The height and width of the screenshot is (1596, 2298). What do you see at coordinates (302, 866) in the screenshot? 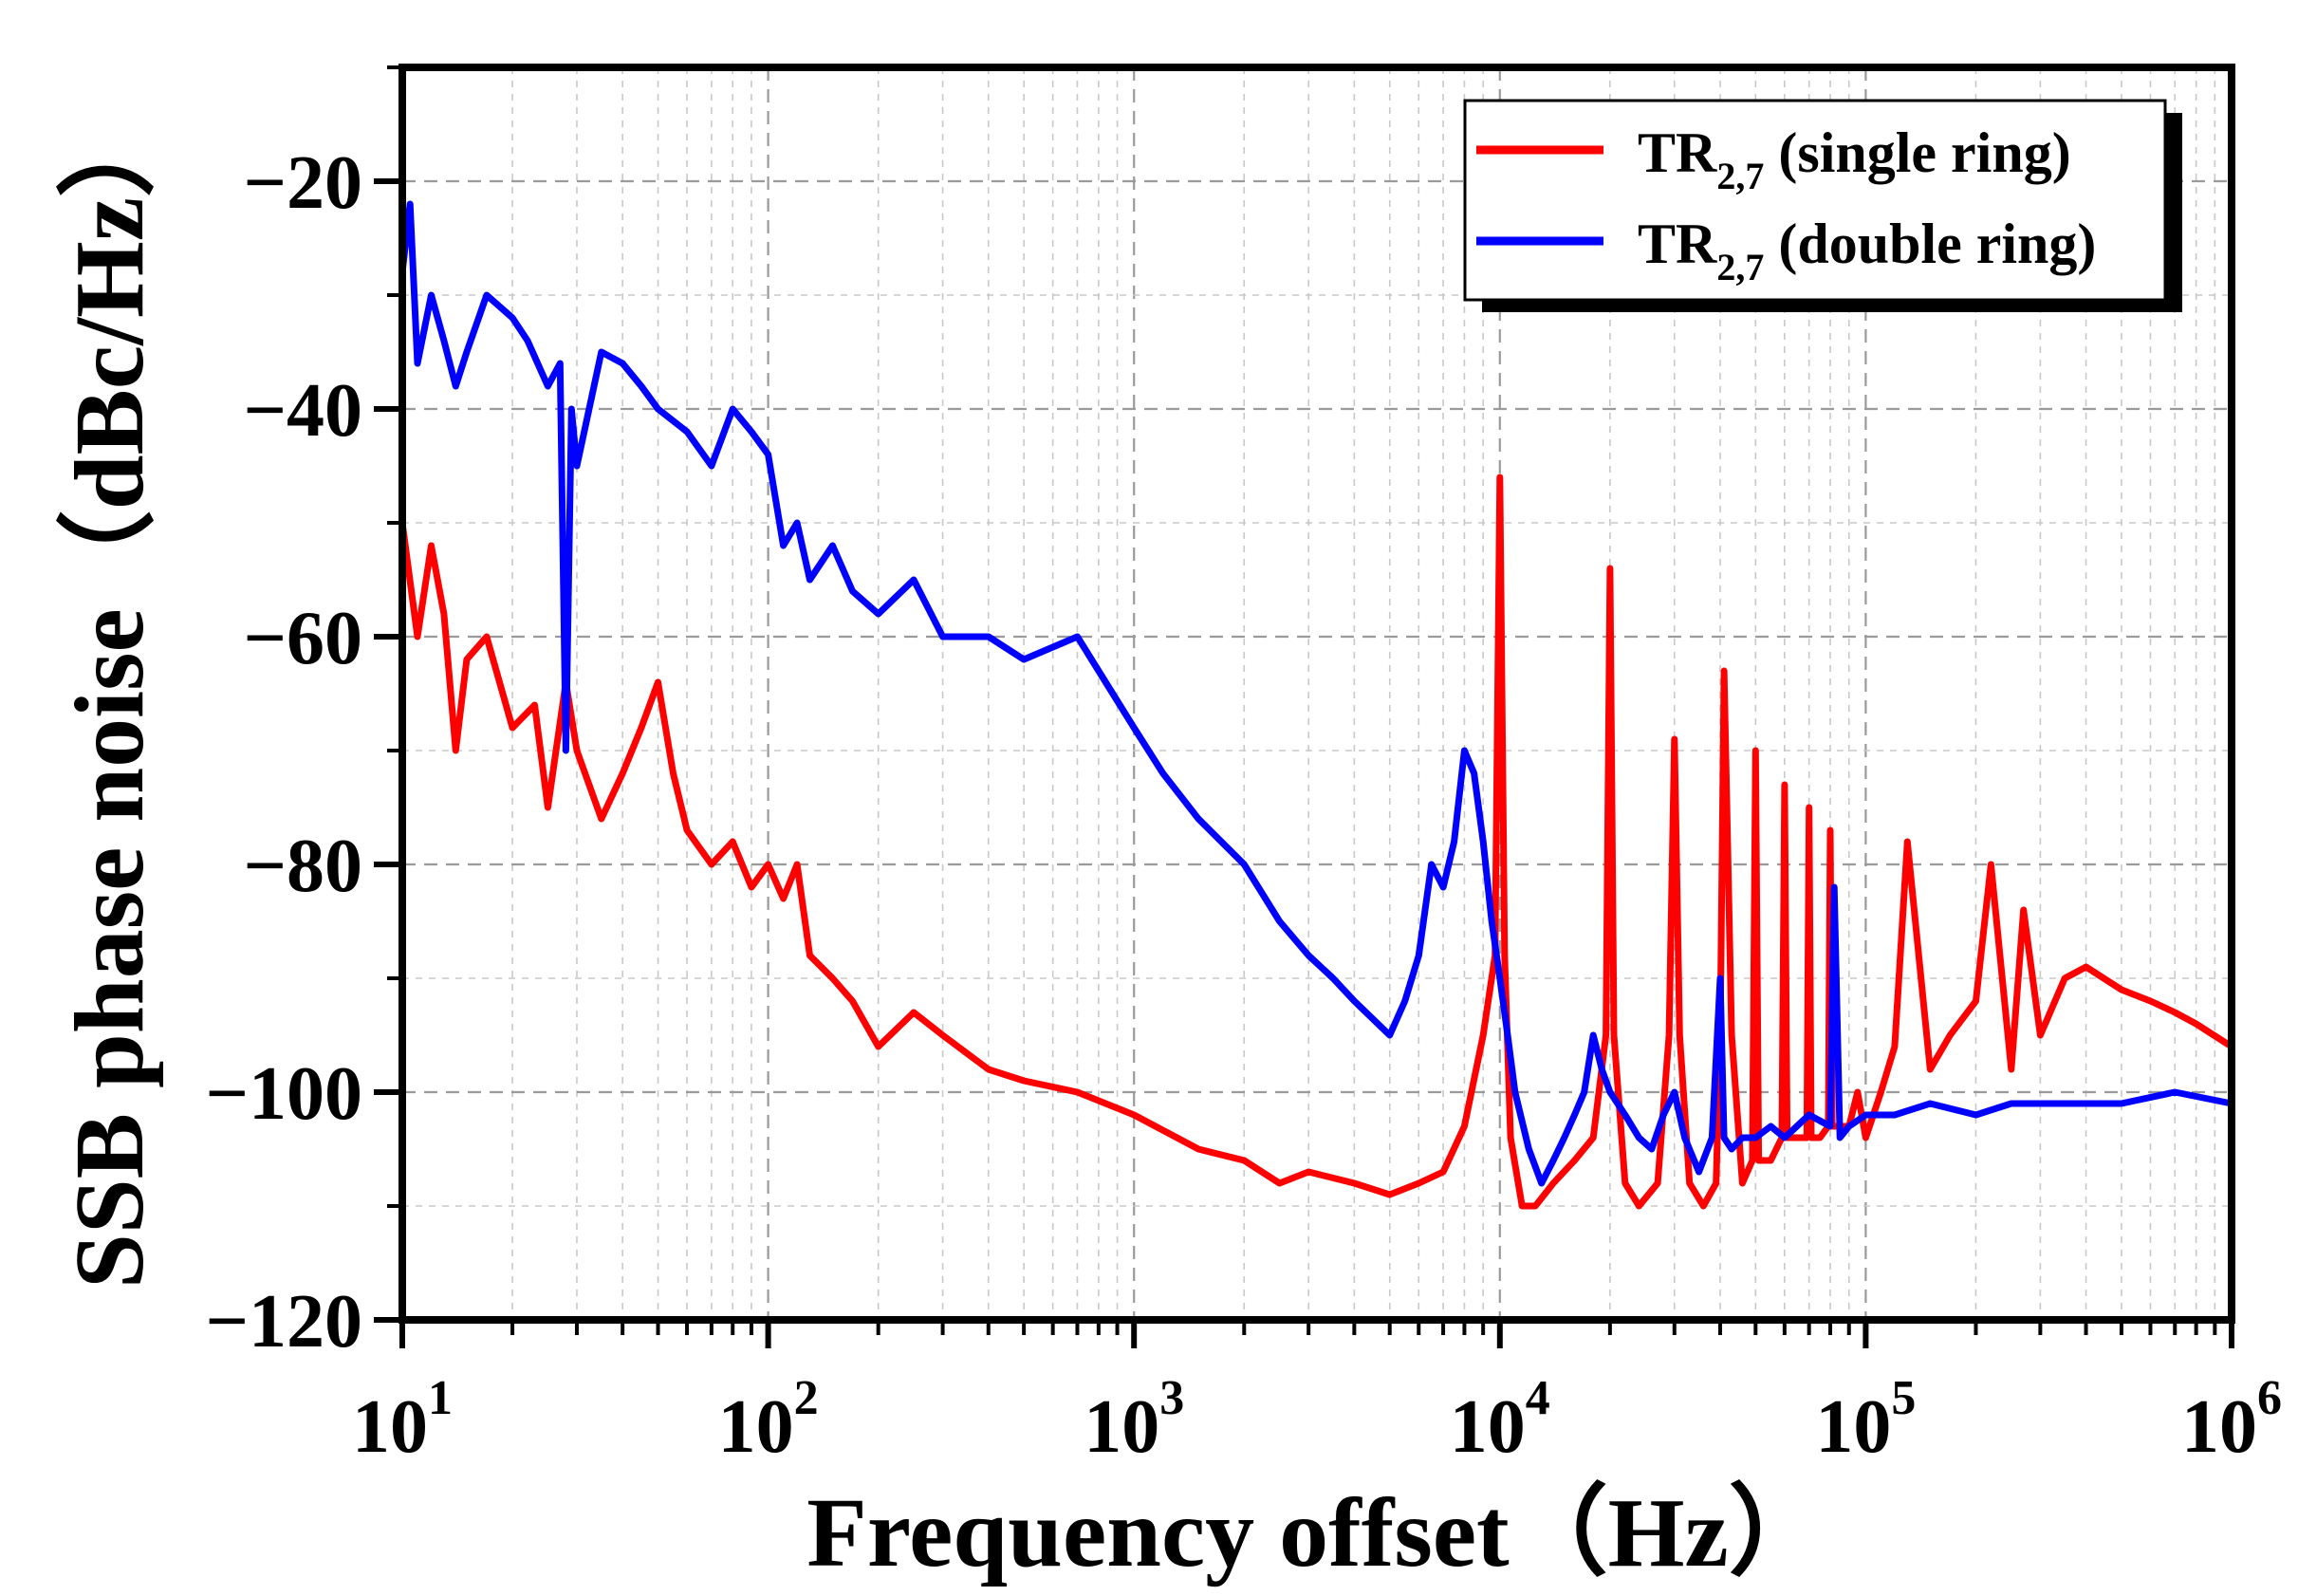
I see `y-tick-label: −80` at bounding box center [302, 866].